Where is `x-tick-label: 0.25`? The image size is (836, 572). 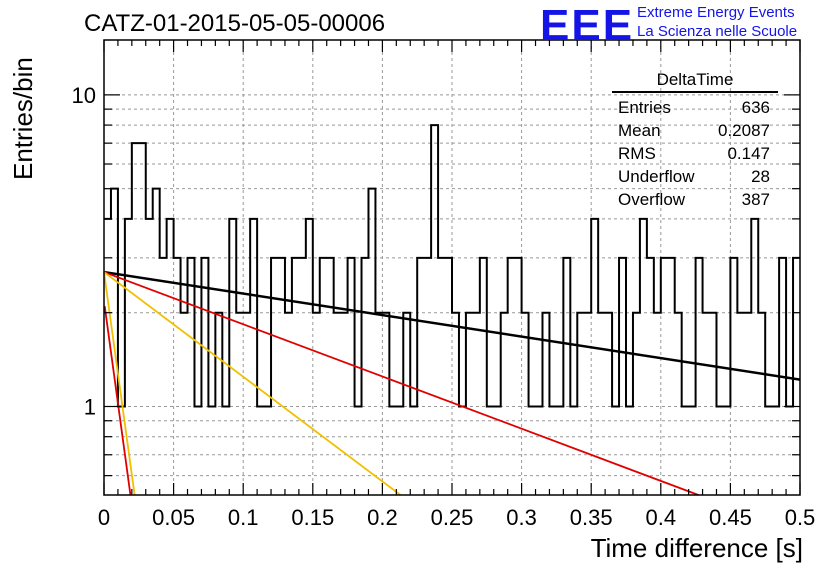
x-tick-label: 0.25 is located at coordinates (452, 517).